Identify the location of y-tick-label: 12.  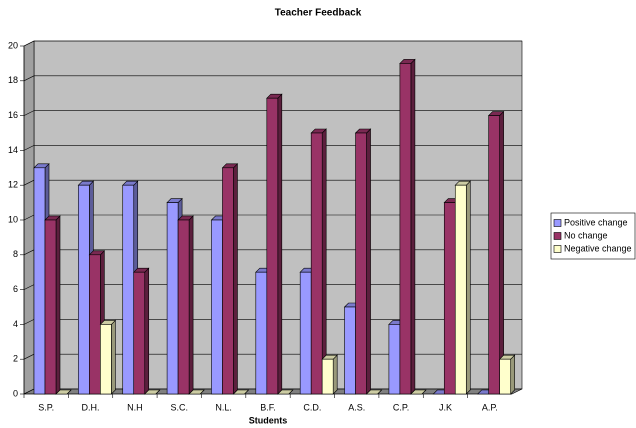
(13, 185).